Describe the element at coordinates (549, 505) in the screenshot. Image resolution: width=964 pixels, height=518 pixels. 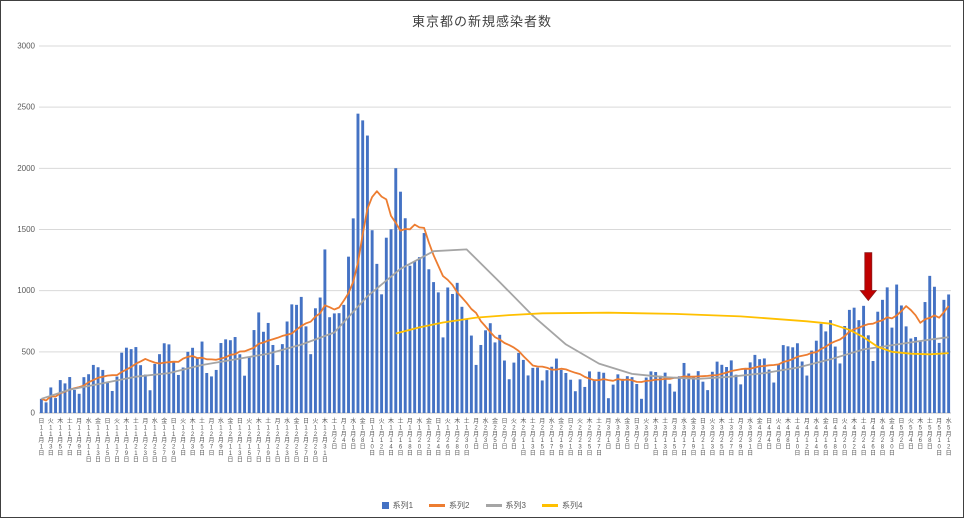
I see `legend-line-marker` at that location.